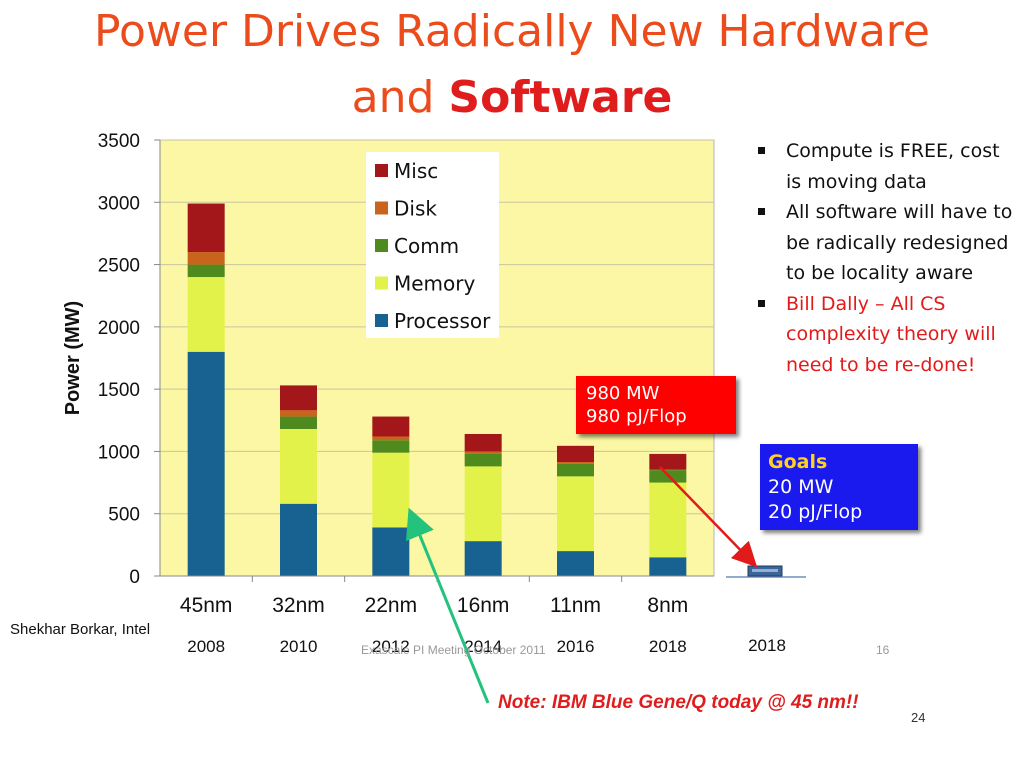  I want to click on bullet-item: Compute is FREE, cost is moving data, so click(887, 166).